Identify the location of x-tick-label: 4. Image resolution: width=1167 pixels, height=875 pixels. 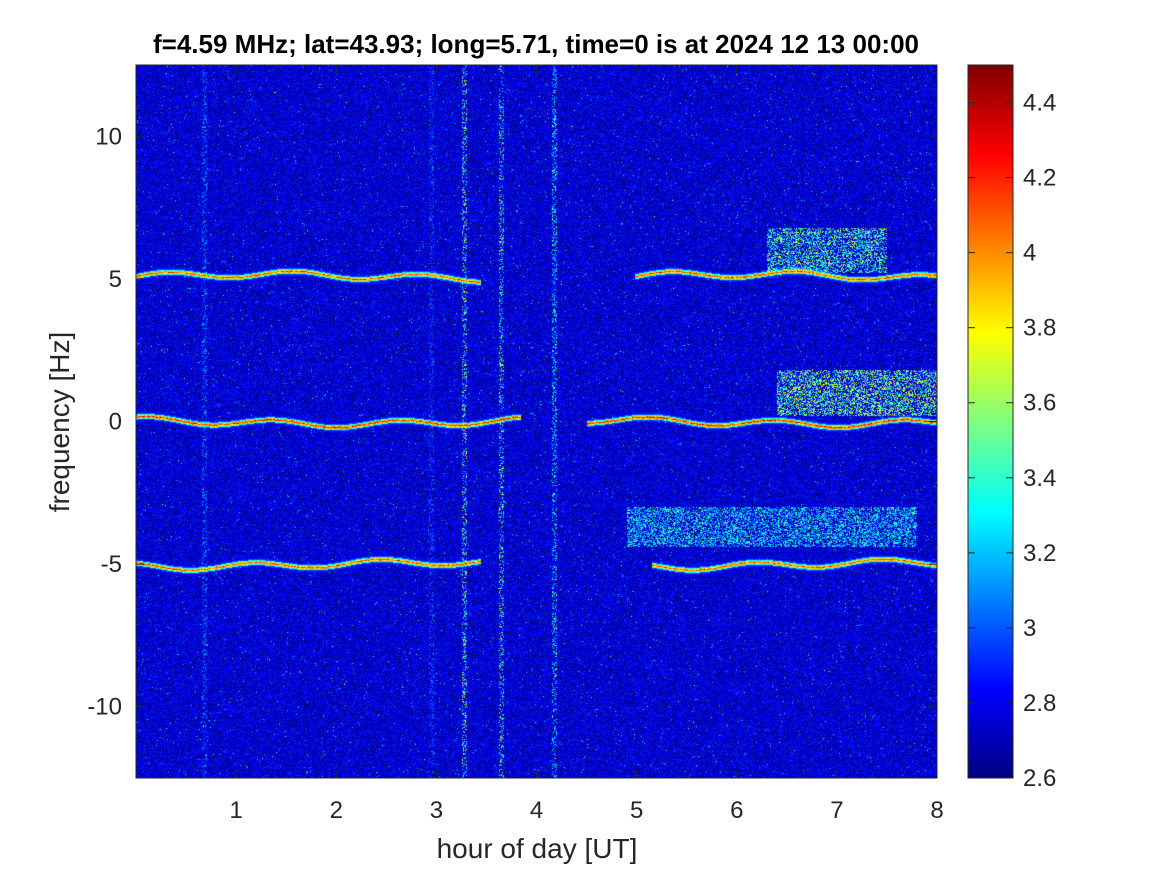
(536, 810).